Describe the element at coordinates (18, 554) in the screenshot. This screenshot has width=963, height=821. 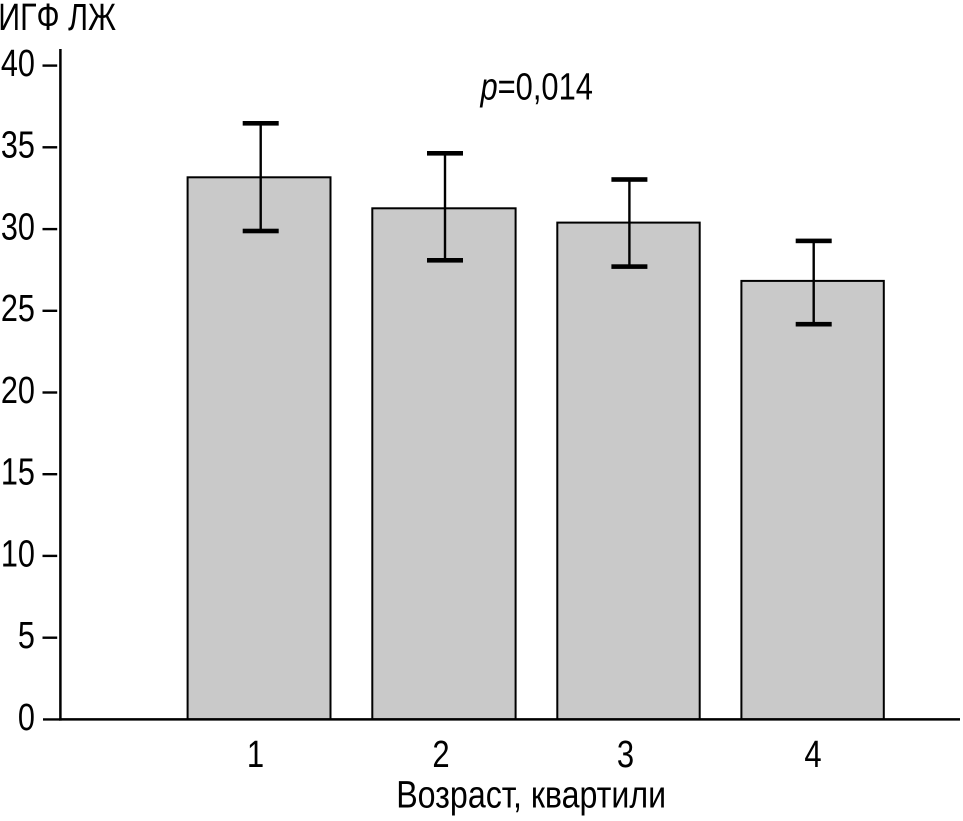
I see `svg-text: 10` at that location.